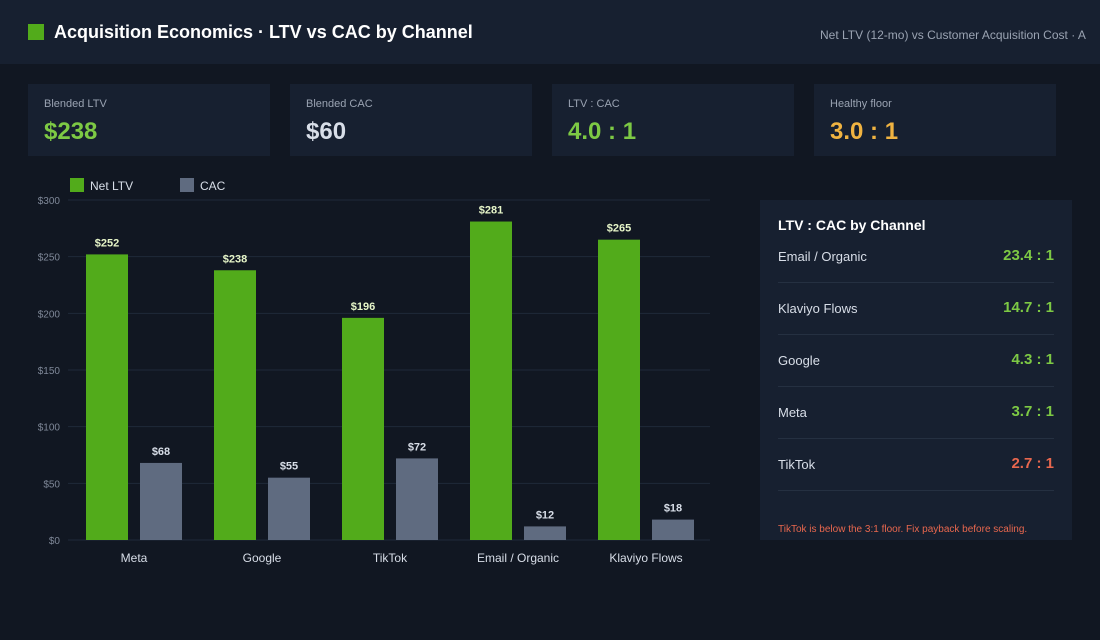 This screenshot has width=1100, height=640. Describe the element at coordinates (49, 258) in the screenshot. I see `y-tick-label: $250` at that location.